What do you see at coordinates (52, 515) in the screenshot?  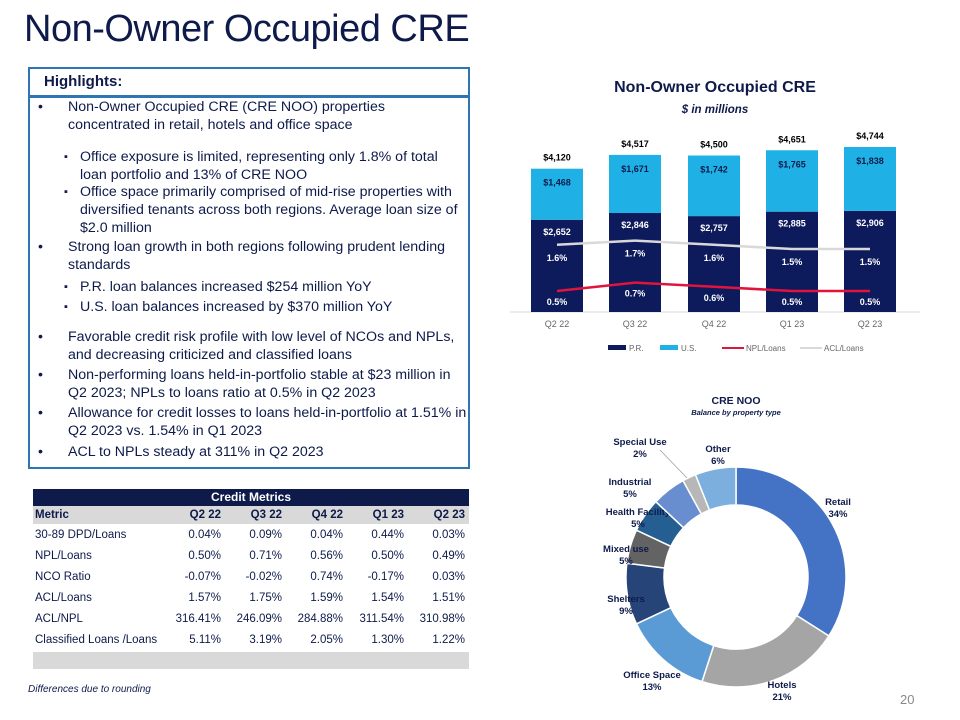 I see `column-header: Metric` at bounding box center [52, 515].